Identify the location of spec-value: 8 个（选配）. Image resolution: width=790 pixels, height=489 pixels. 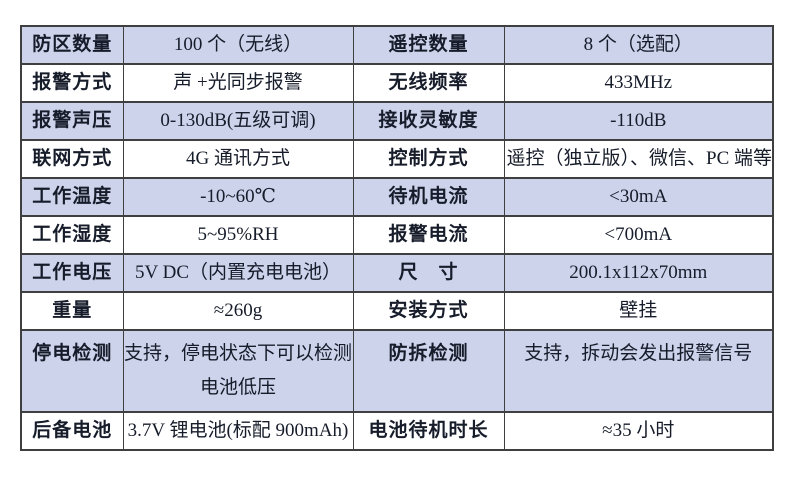
(638, 44).